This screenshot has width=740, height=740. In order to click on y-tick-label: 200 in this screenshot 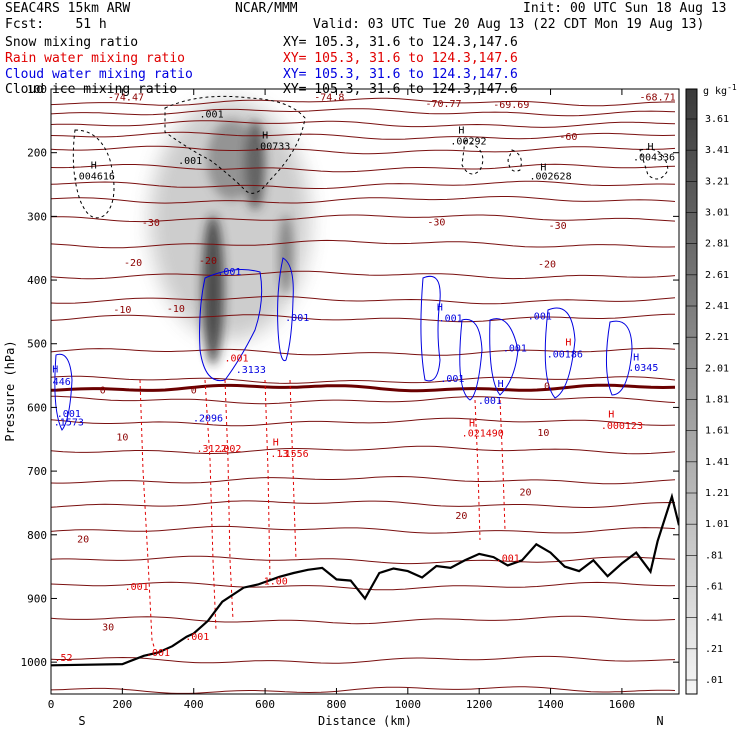, I will do `click(37, 153)`.